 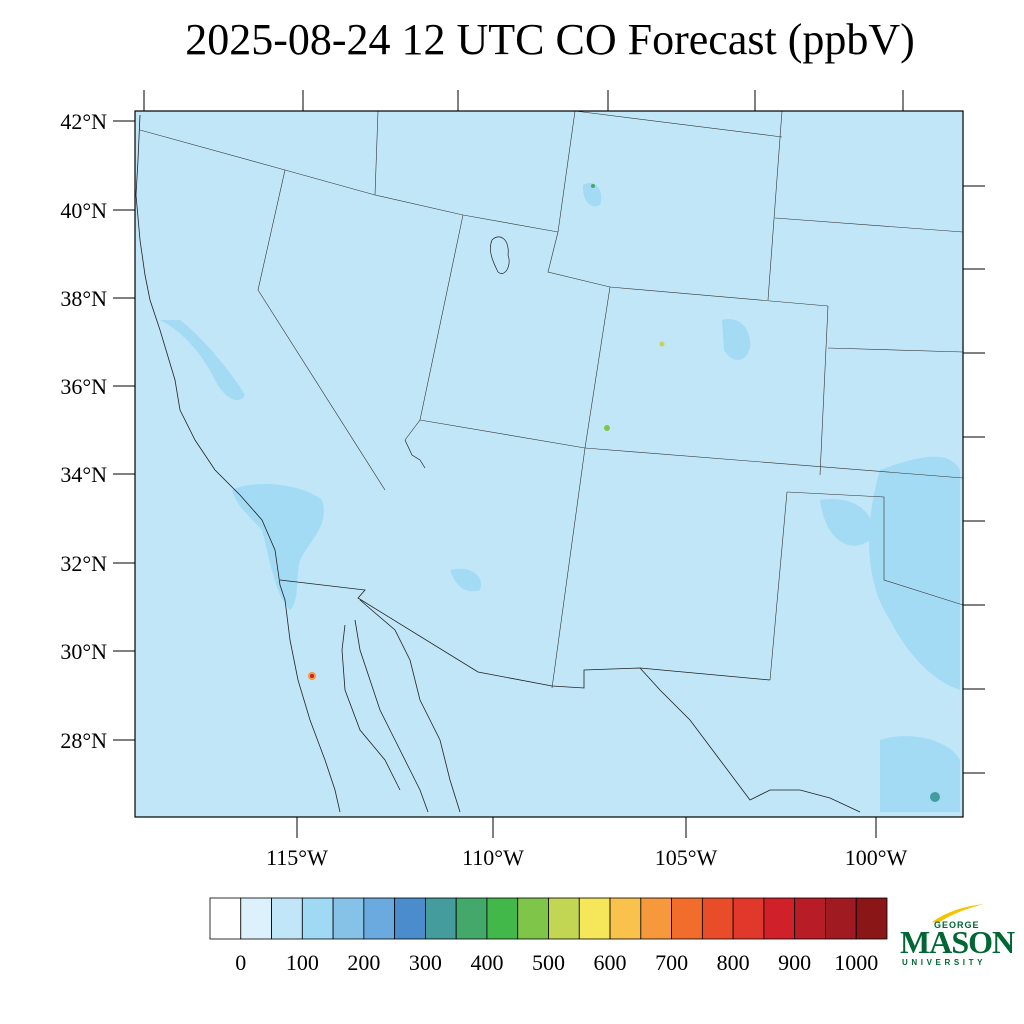 I want to click on colorbar-label: 700, so click(x=671, y=962).